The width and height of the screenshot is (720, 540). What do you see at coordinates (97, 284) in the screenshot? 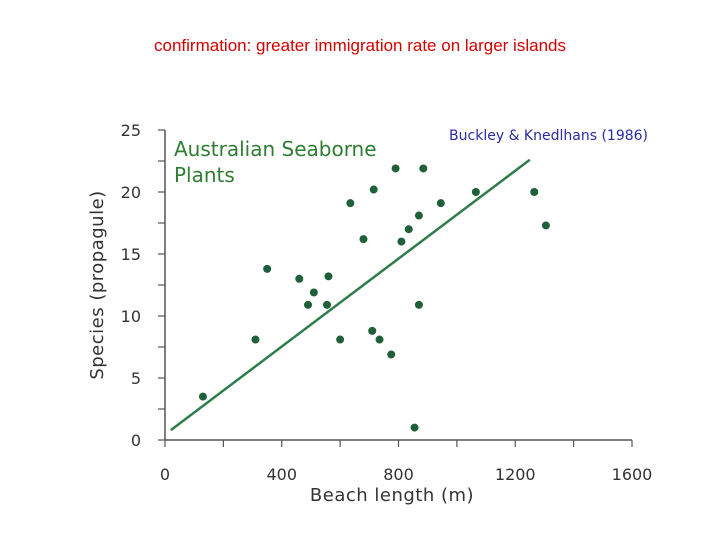
I see `y-axis-label: Species (propagule)` at bounding box center [97, 284].